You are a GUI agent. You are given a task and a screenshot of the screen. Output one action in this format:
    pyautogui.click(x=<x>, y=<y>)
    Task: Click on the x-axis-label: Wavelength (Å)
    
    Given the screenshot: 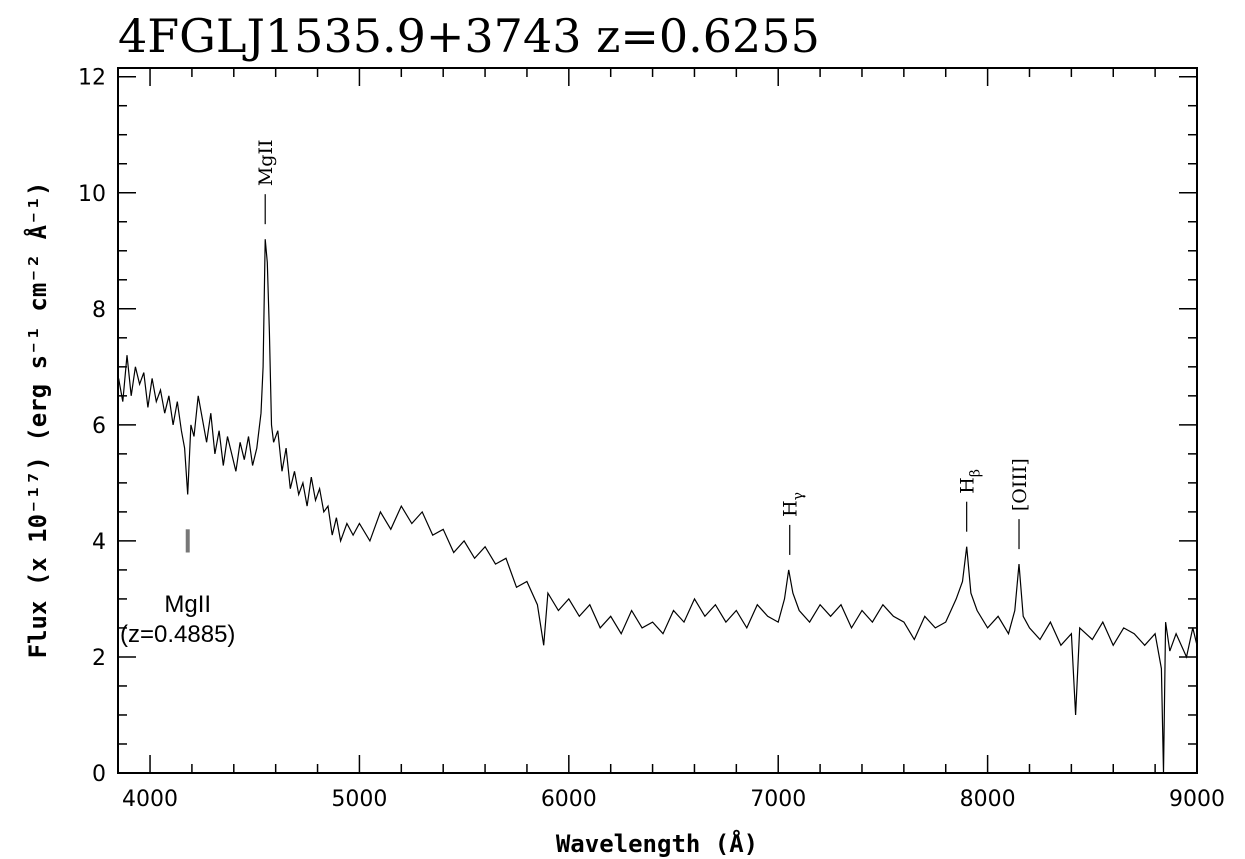 What is the action you would take?
    pyautogui.click(x=657, y=843)
    